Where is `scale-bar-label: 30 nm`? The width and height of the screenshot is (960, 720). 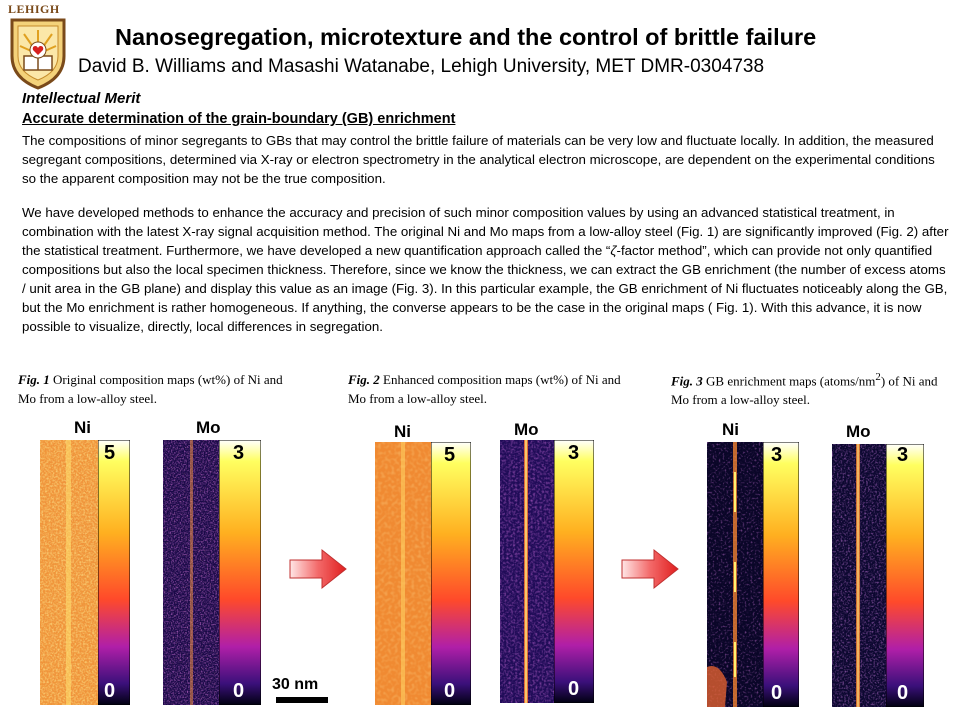
scale-bar-label: 30 nm is located at coordinates (295, 684).